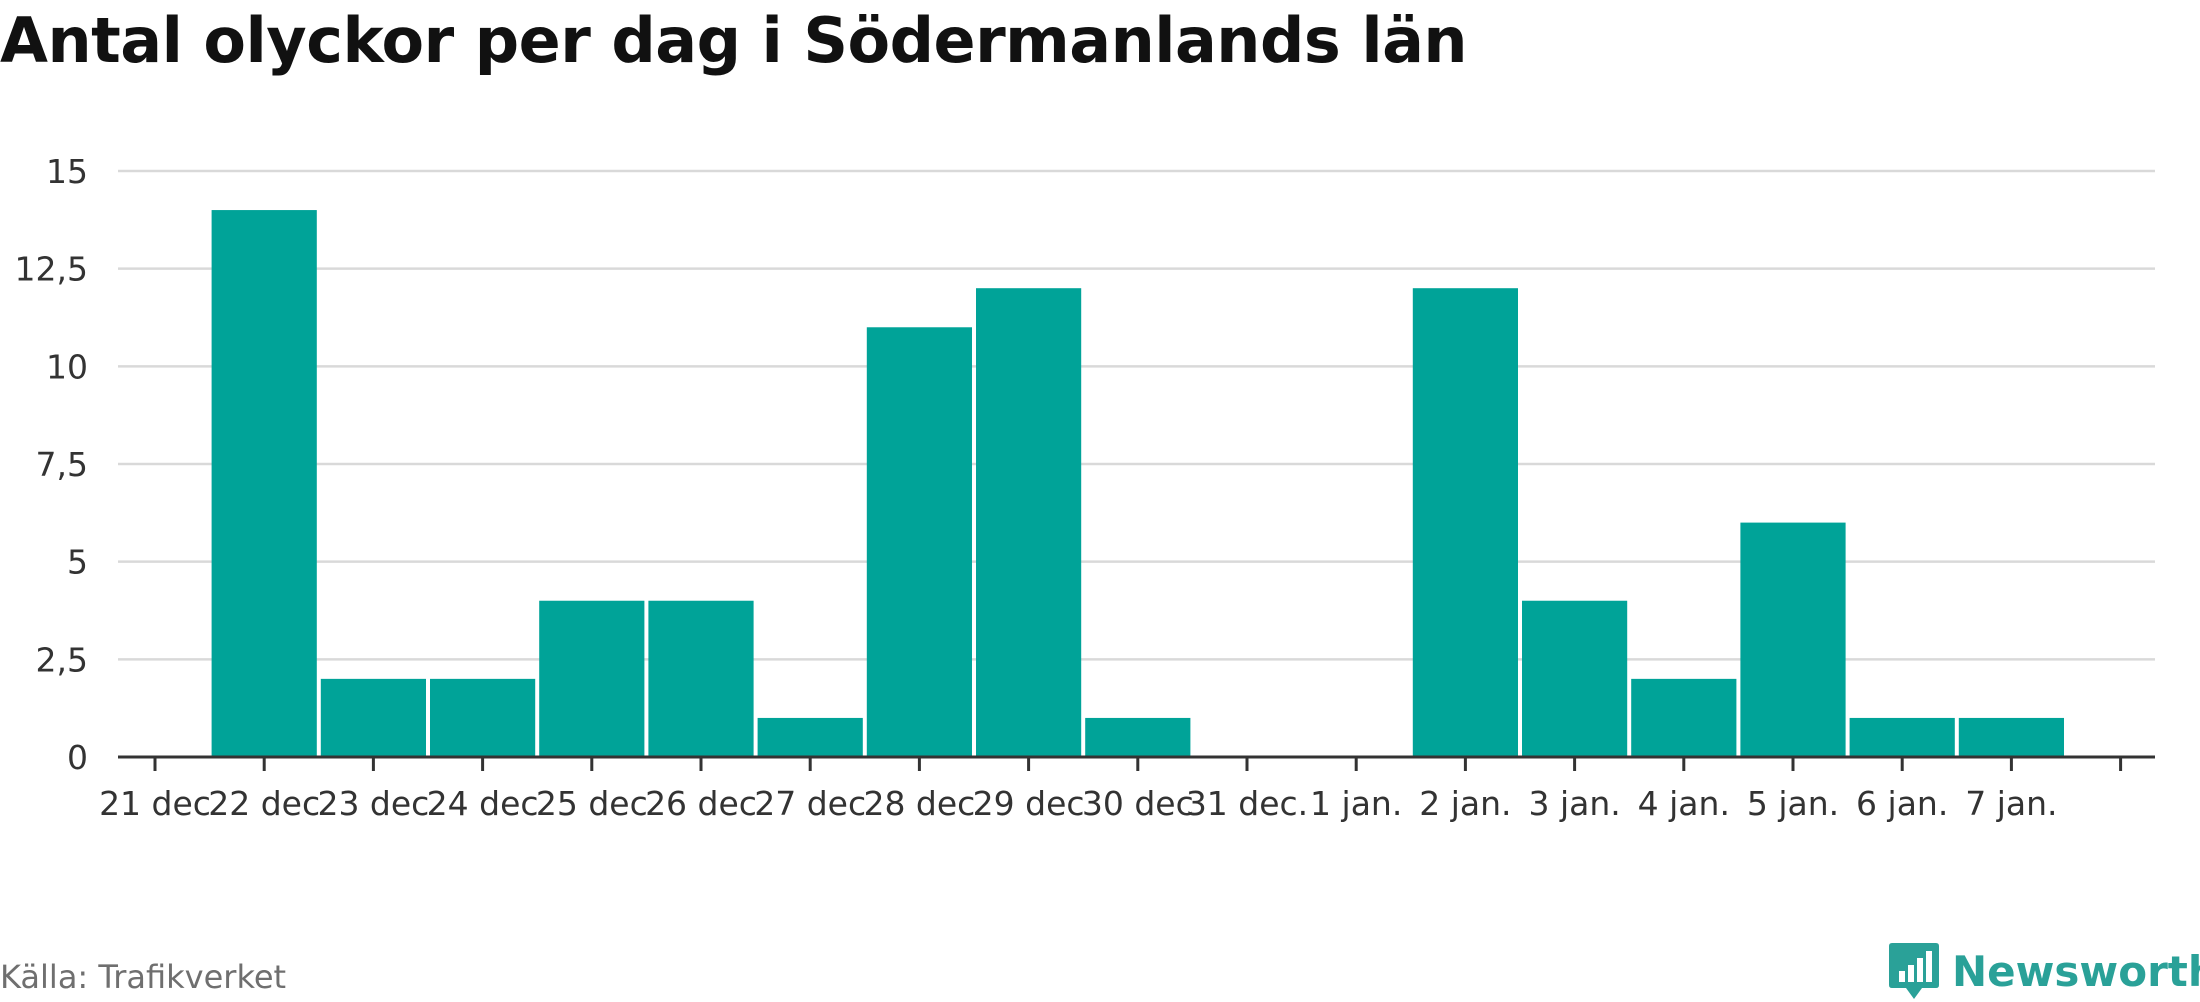 This screenshot has width=2200, height=1002. Describe the element at coordinates (2076, 971) in the screenshot. I see `brand-name: Newsworthy` at that location.